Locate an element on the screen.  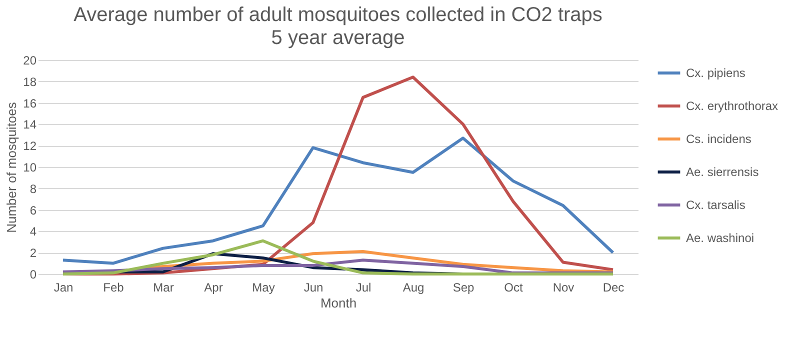
legend-label: Cs. incidens is located at coordinates (719, 139).